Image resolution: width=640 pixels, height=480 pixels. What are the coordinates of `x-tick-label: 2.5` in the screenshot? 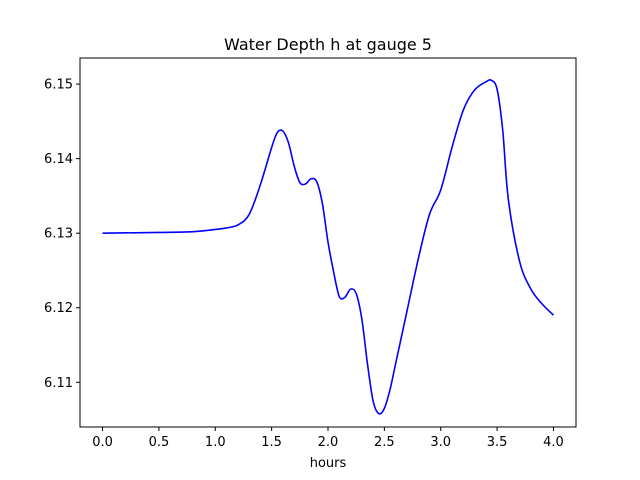 It's located at (384, 442).